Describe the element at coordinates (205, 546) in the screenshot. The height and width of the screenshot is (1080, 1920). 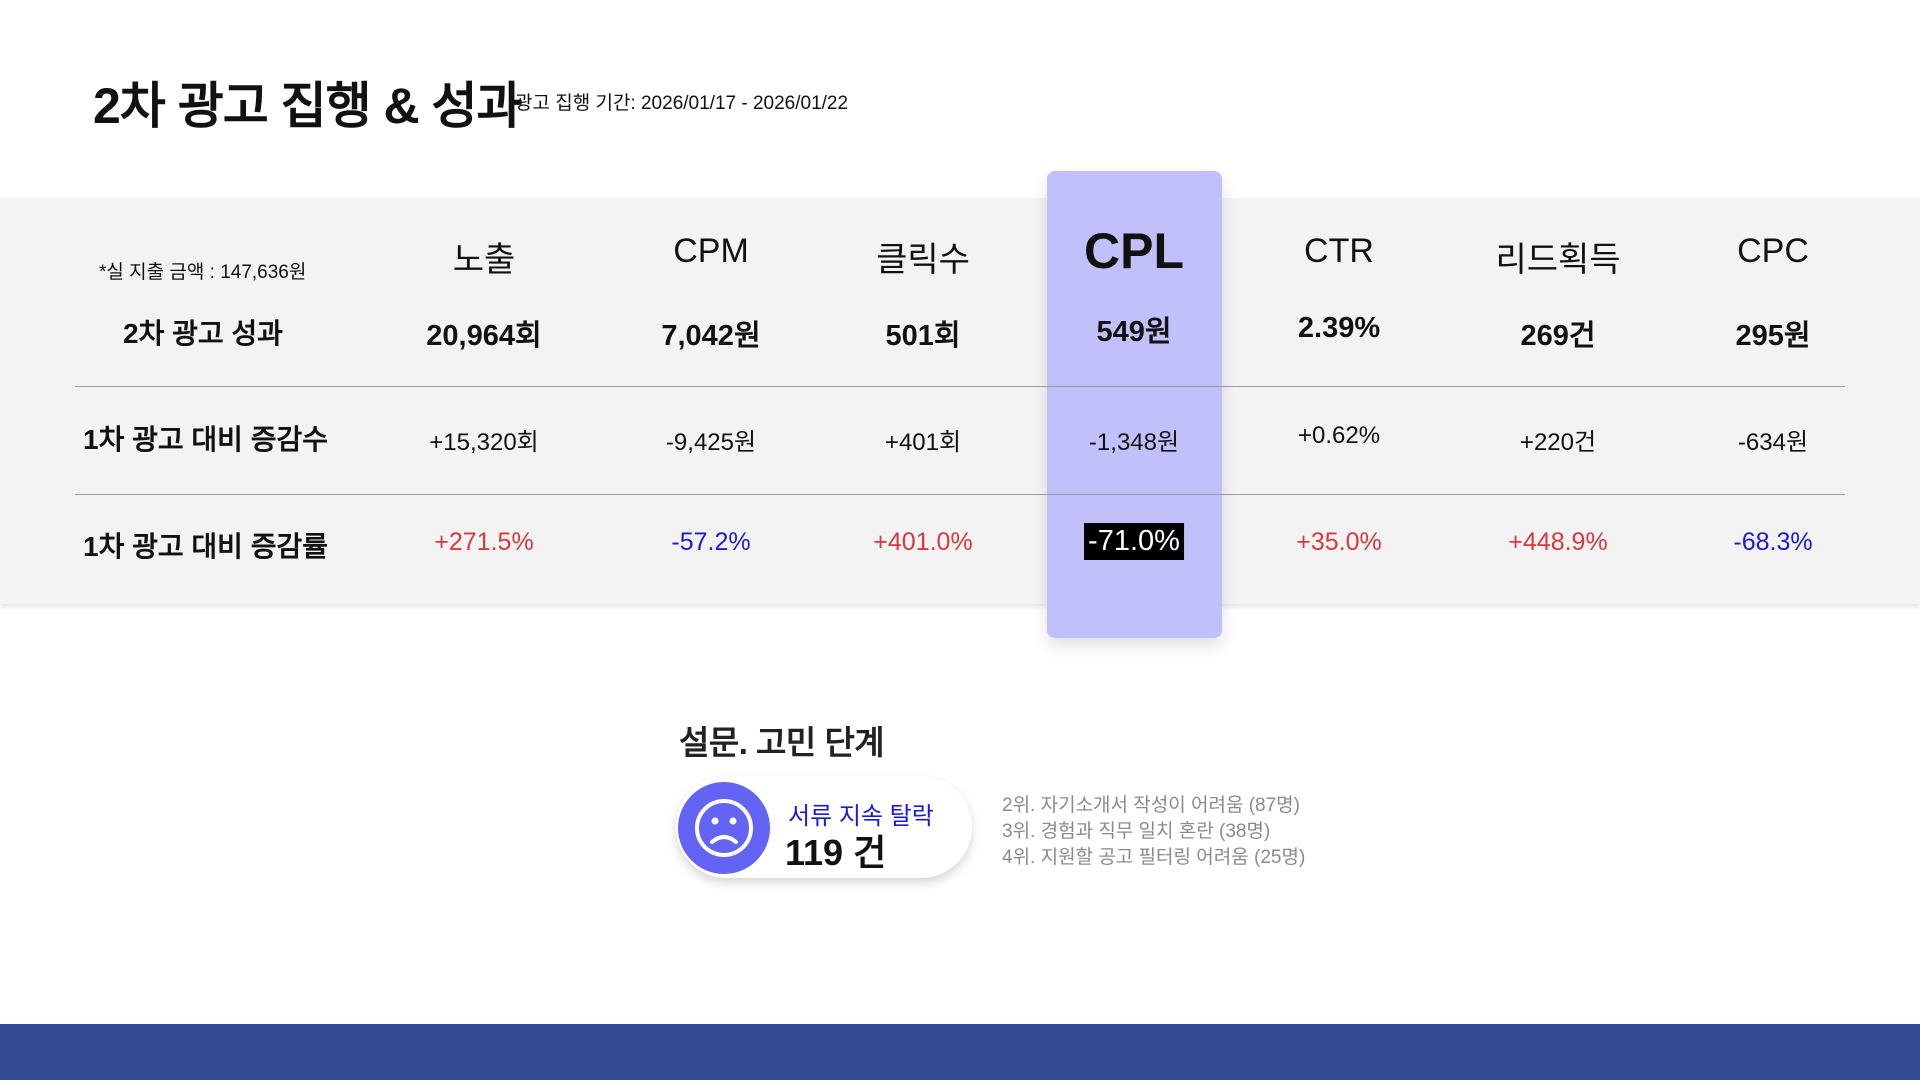
I see `row-label-change-rate: 1차 광고 대비 증감률` at that location.